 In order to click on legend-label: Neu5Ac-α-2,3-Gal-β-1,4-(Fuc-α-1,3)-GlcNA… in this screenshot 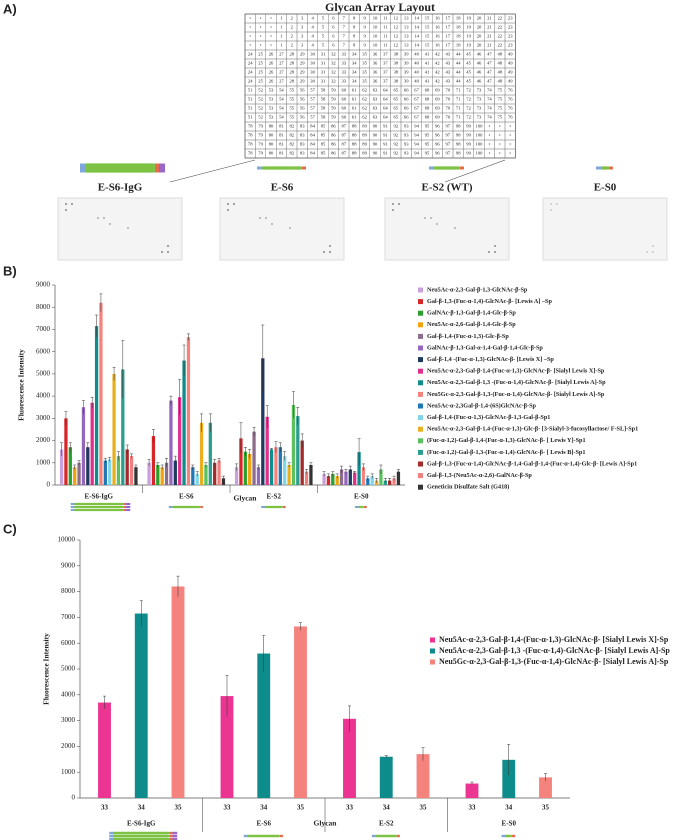, I will do `click(516, 371)`.